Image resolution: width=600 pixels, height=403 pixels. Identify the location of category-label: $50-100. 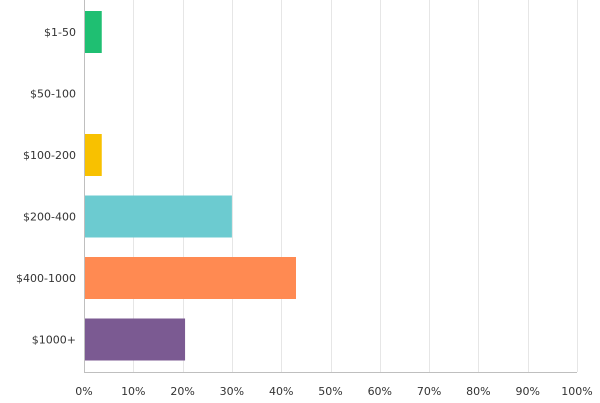
(53, 94).